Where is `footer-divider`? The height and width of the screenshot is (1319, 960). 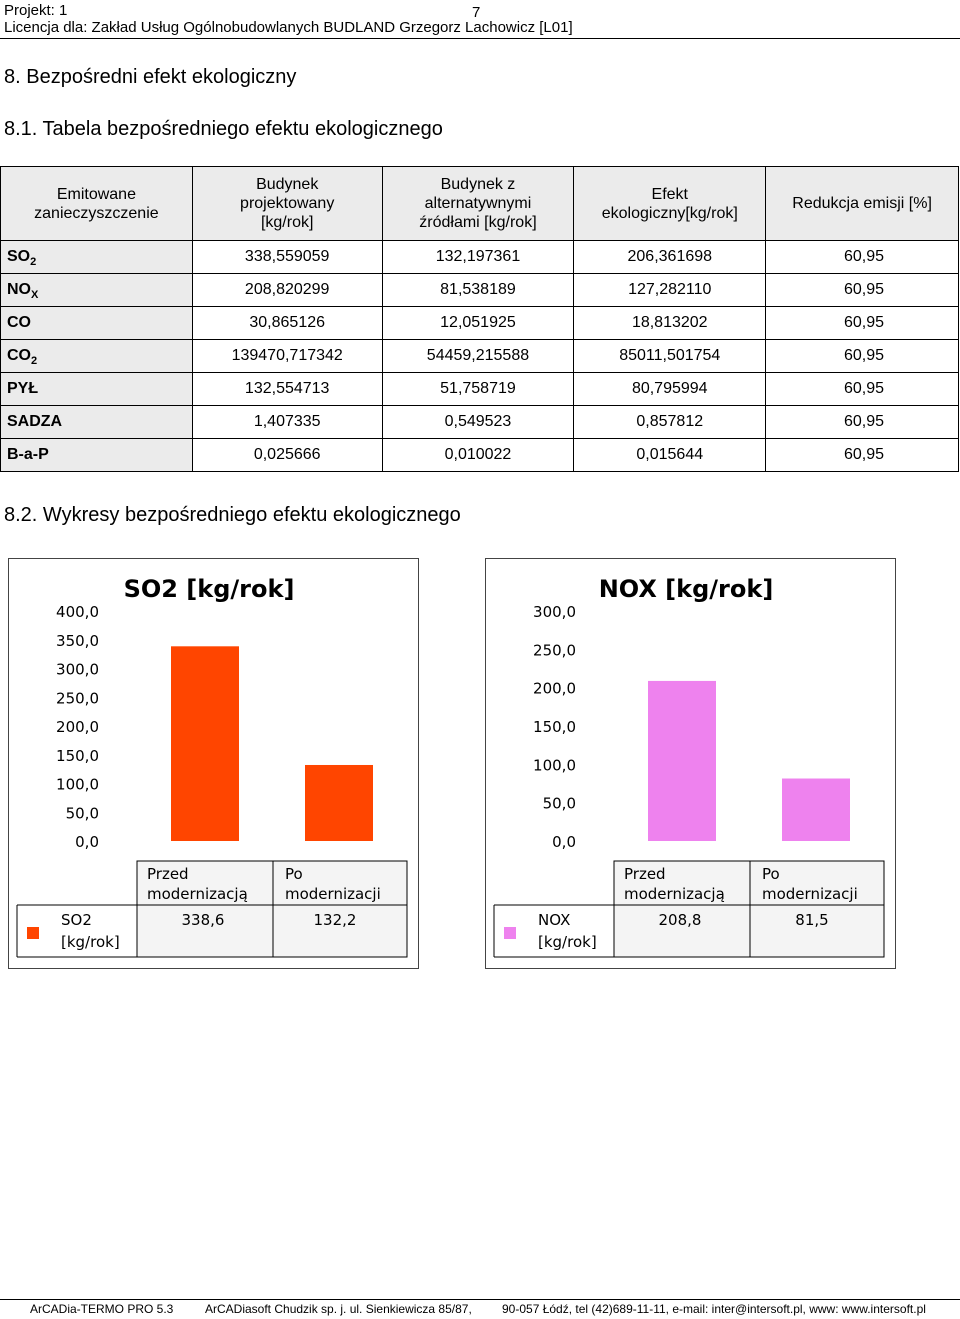
footer-divider is located at coordinates (480, 1299).